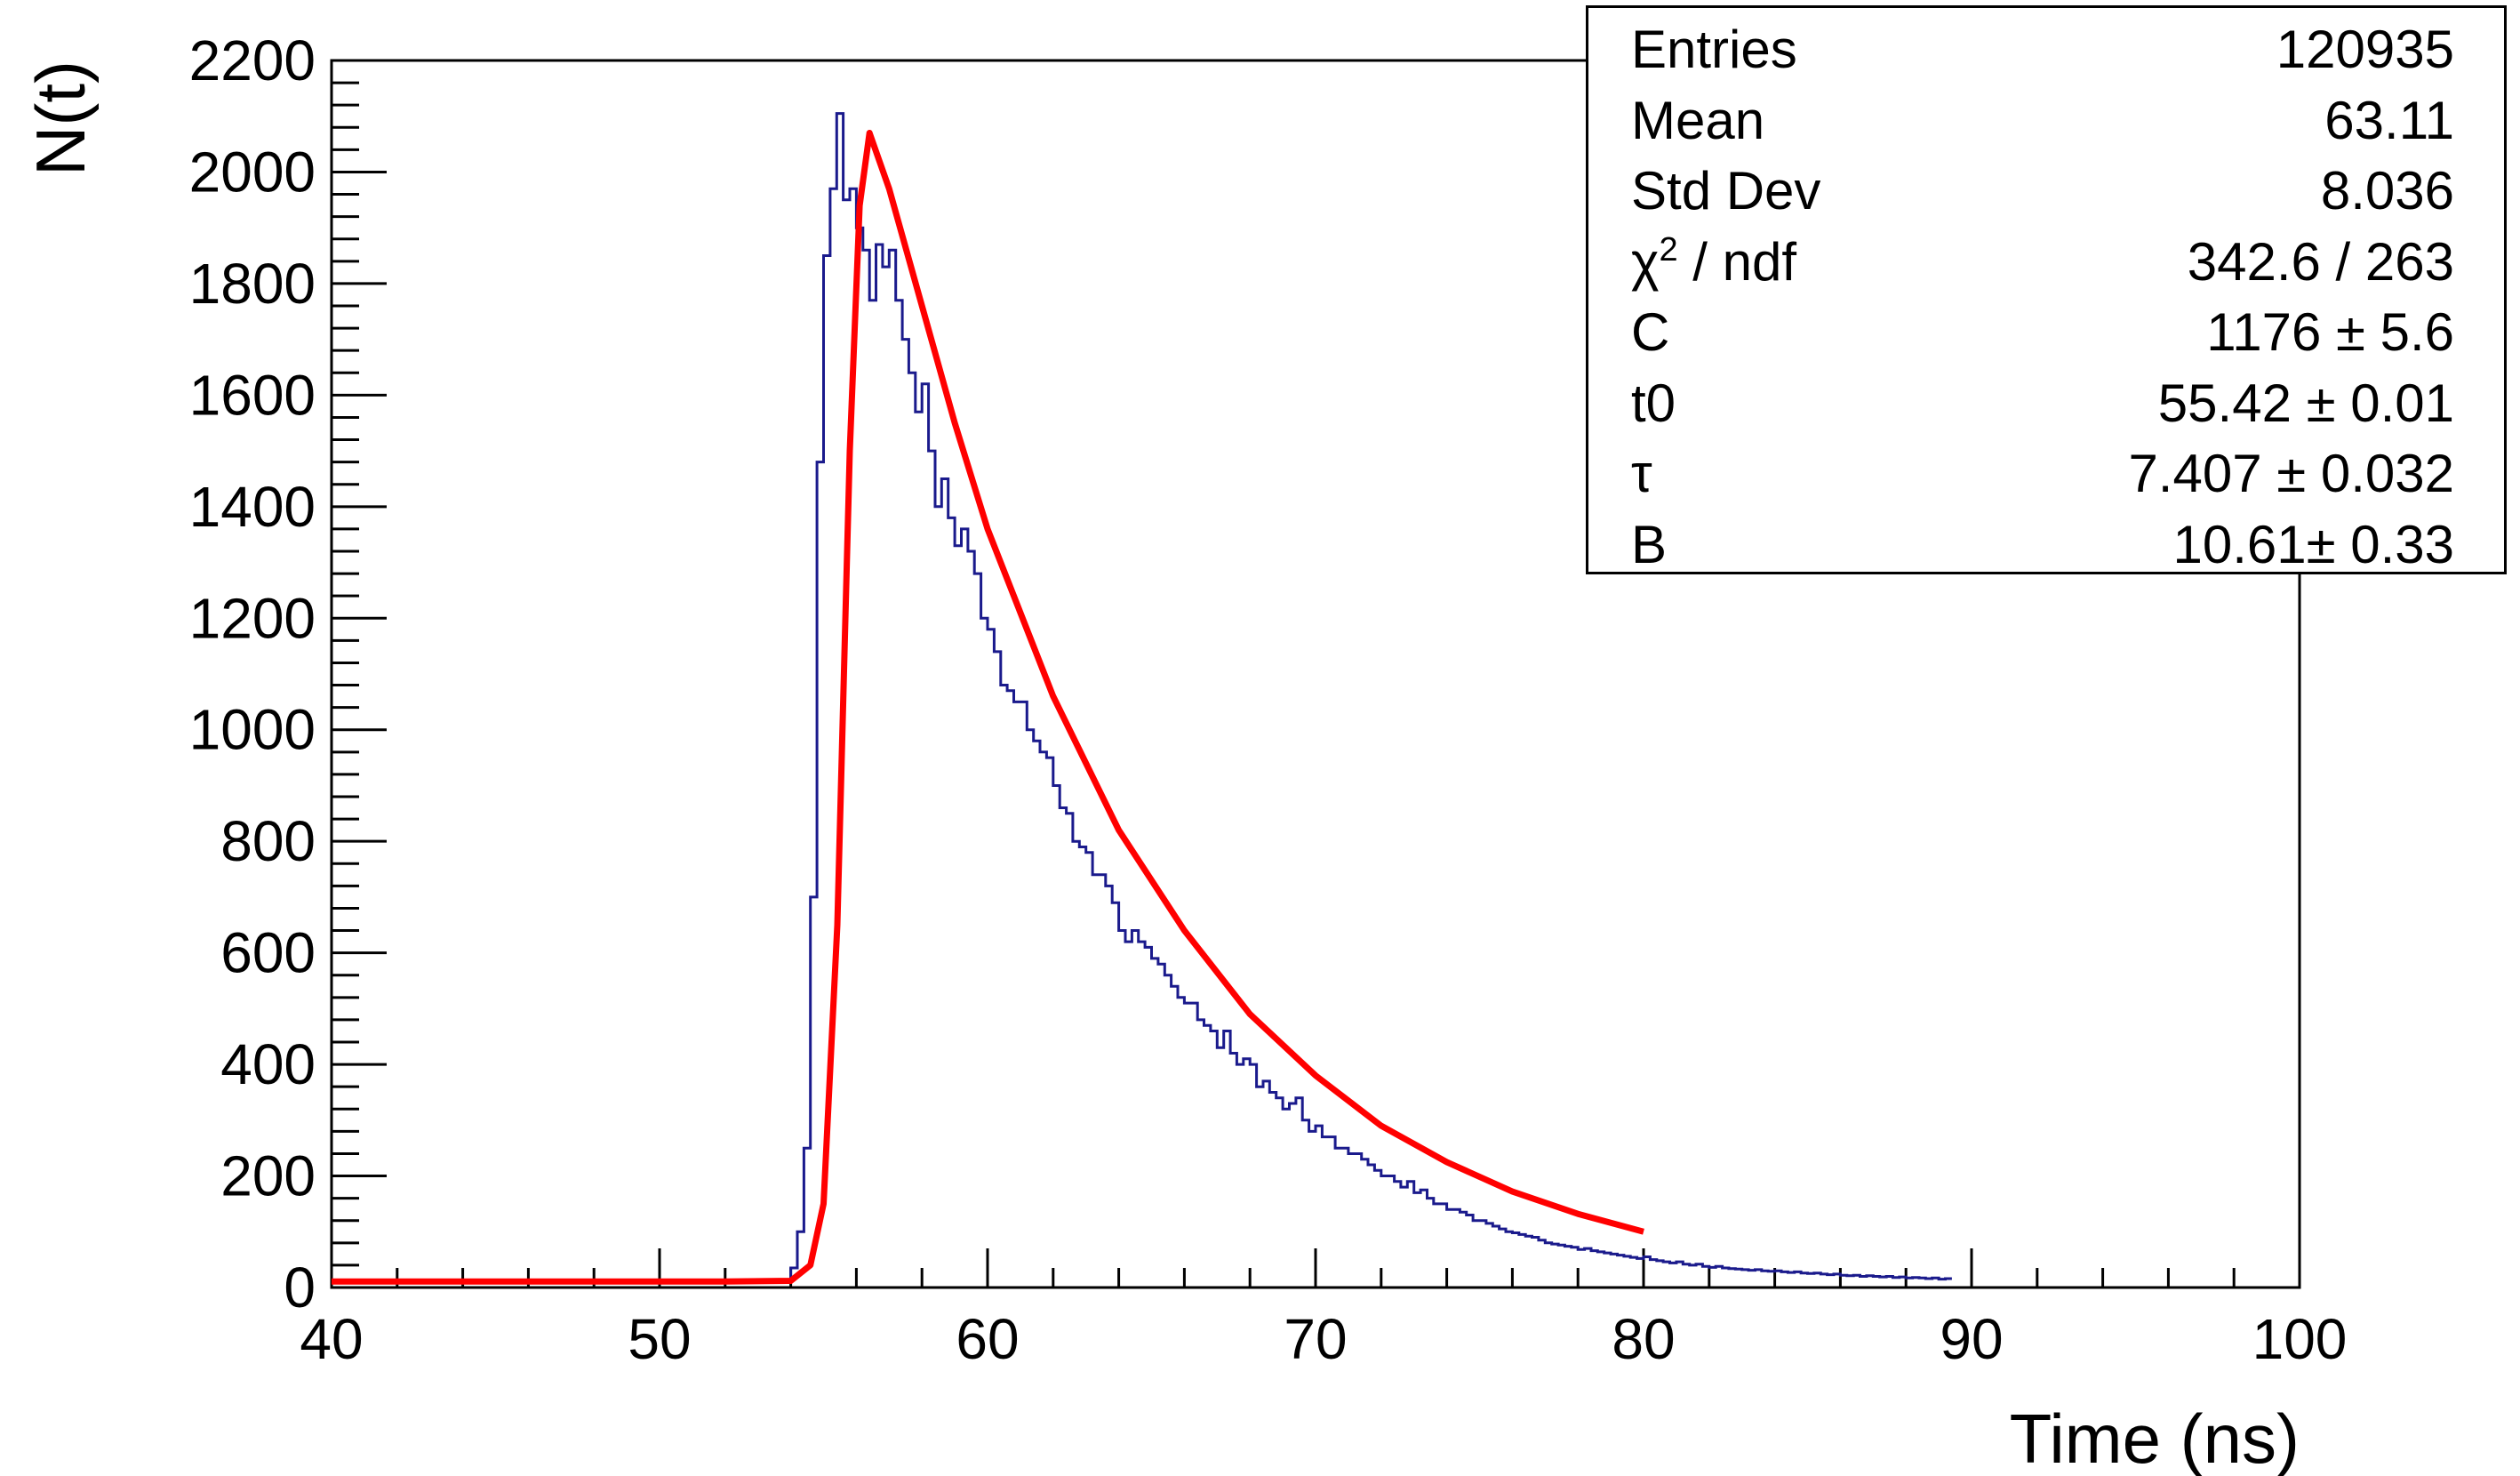 Image resolution: width=2520 pixels, height=1476 pixels. I want to click on stats-row-label: Std Dev, so click(1725, 191).